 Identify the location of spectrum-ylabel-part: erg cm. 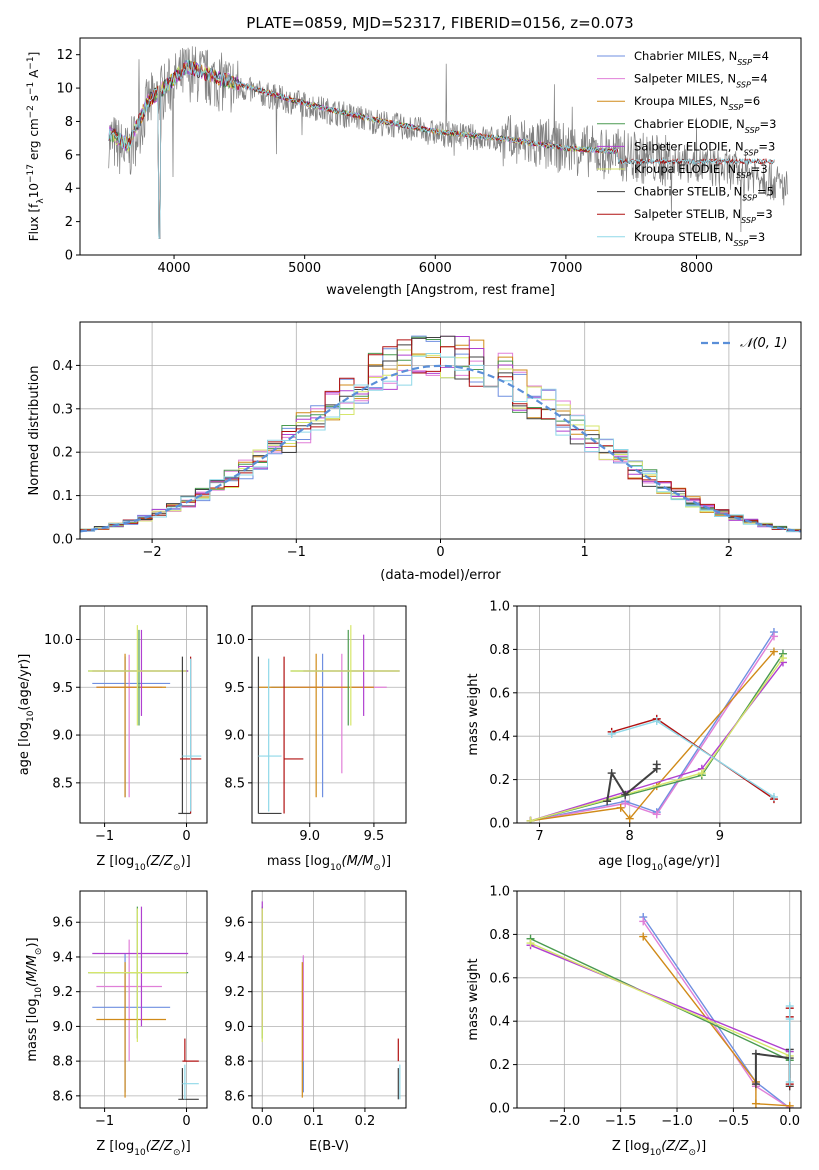
(34, 141).